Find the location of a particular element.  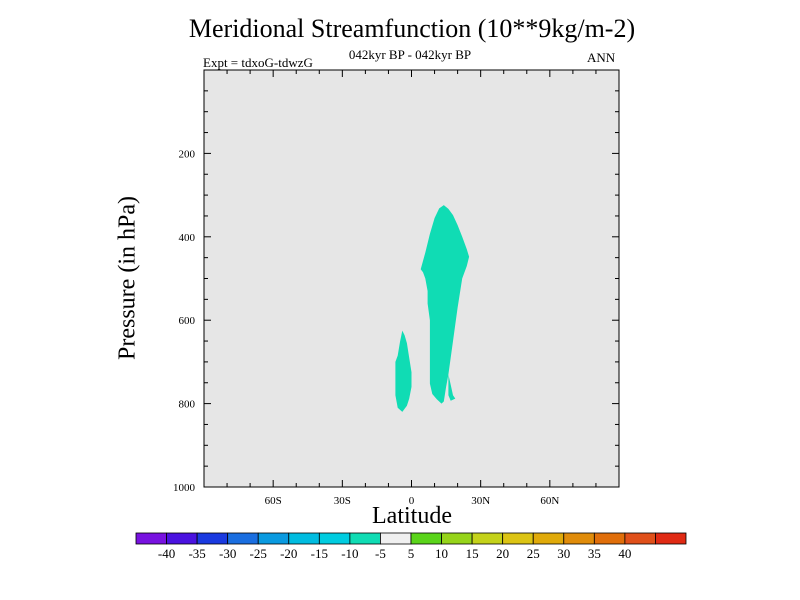

colorbar-label: 25 is located at coordinates (533, 553).